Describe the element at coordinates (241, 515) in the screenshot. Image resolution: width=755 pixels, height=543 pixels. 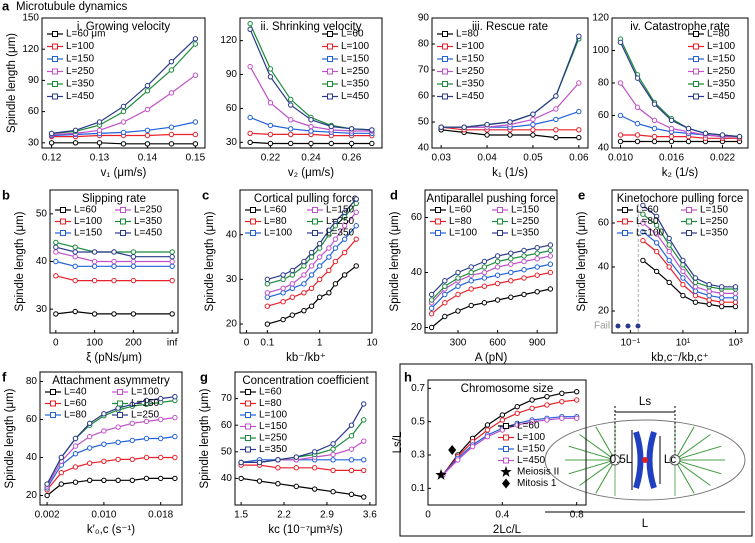
I see `x-tick-label: 1.5` at that location.